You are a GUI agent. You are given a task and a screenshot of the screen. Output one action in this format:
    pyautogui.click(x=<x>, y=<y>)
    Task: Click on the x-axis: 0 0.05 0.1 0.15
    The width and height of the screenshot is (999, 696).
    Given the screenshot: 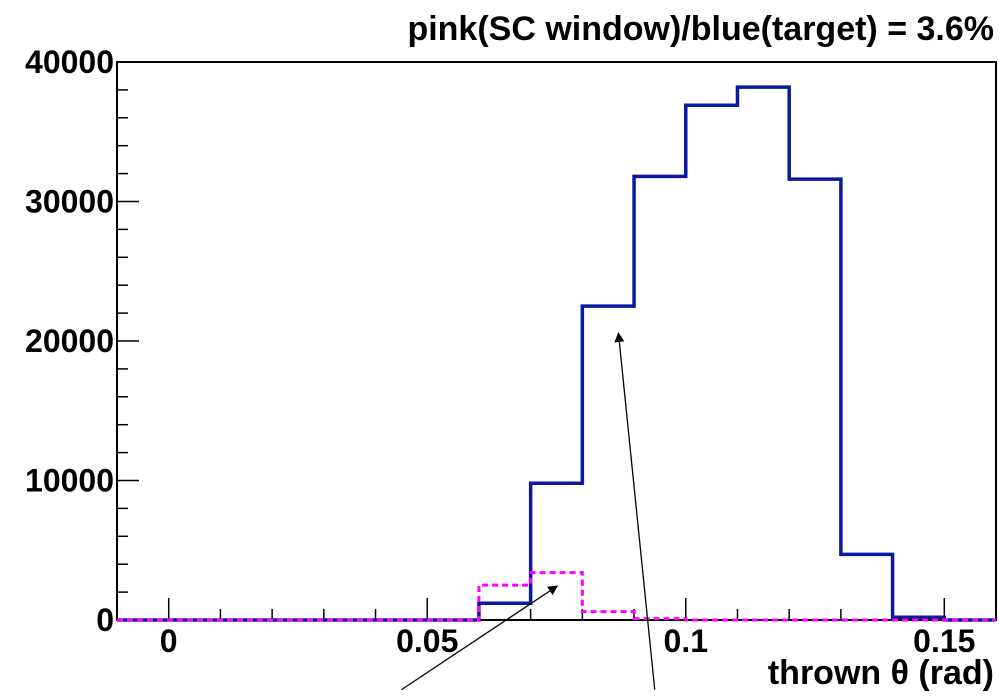 What is the action you would take?
    pyautogui.click(x=578, y=628)
    